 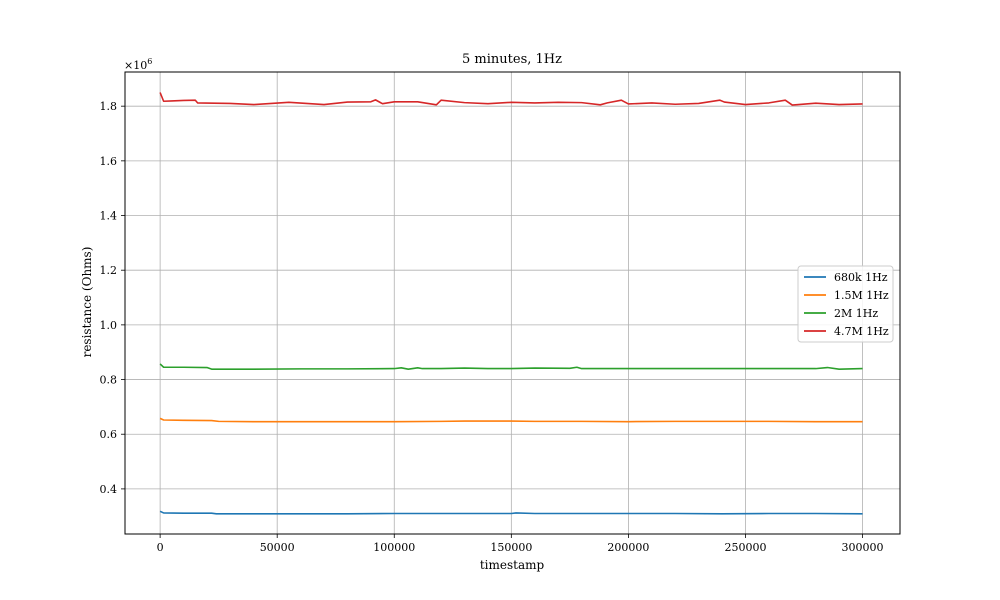 I want to click on y-axis-scale-base: ×10, so click(x=135, y=65).